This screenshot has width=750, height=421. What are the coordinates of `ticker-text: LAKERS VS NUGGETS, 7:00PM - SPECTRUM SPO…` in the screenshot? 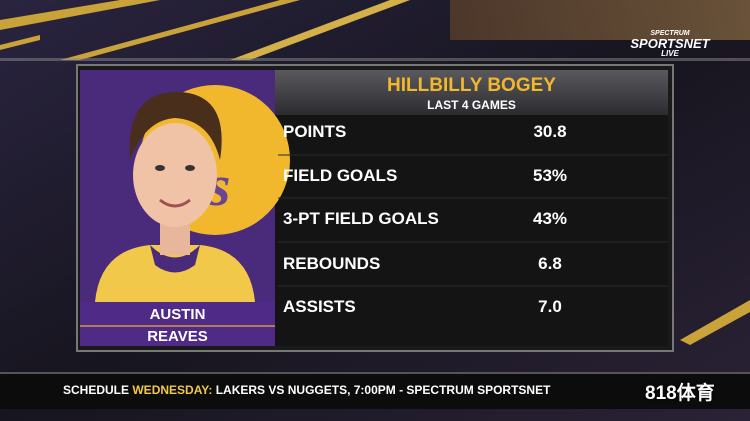 It's located at (383, 390).